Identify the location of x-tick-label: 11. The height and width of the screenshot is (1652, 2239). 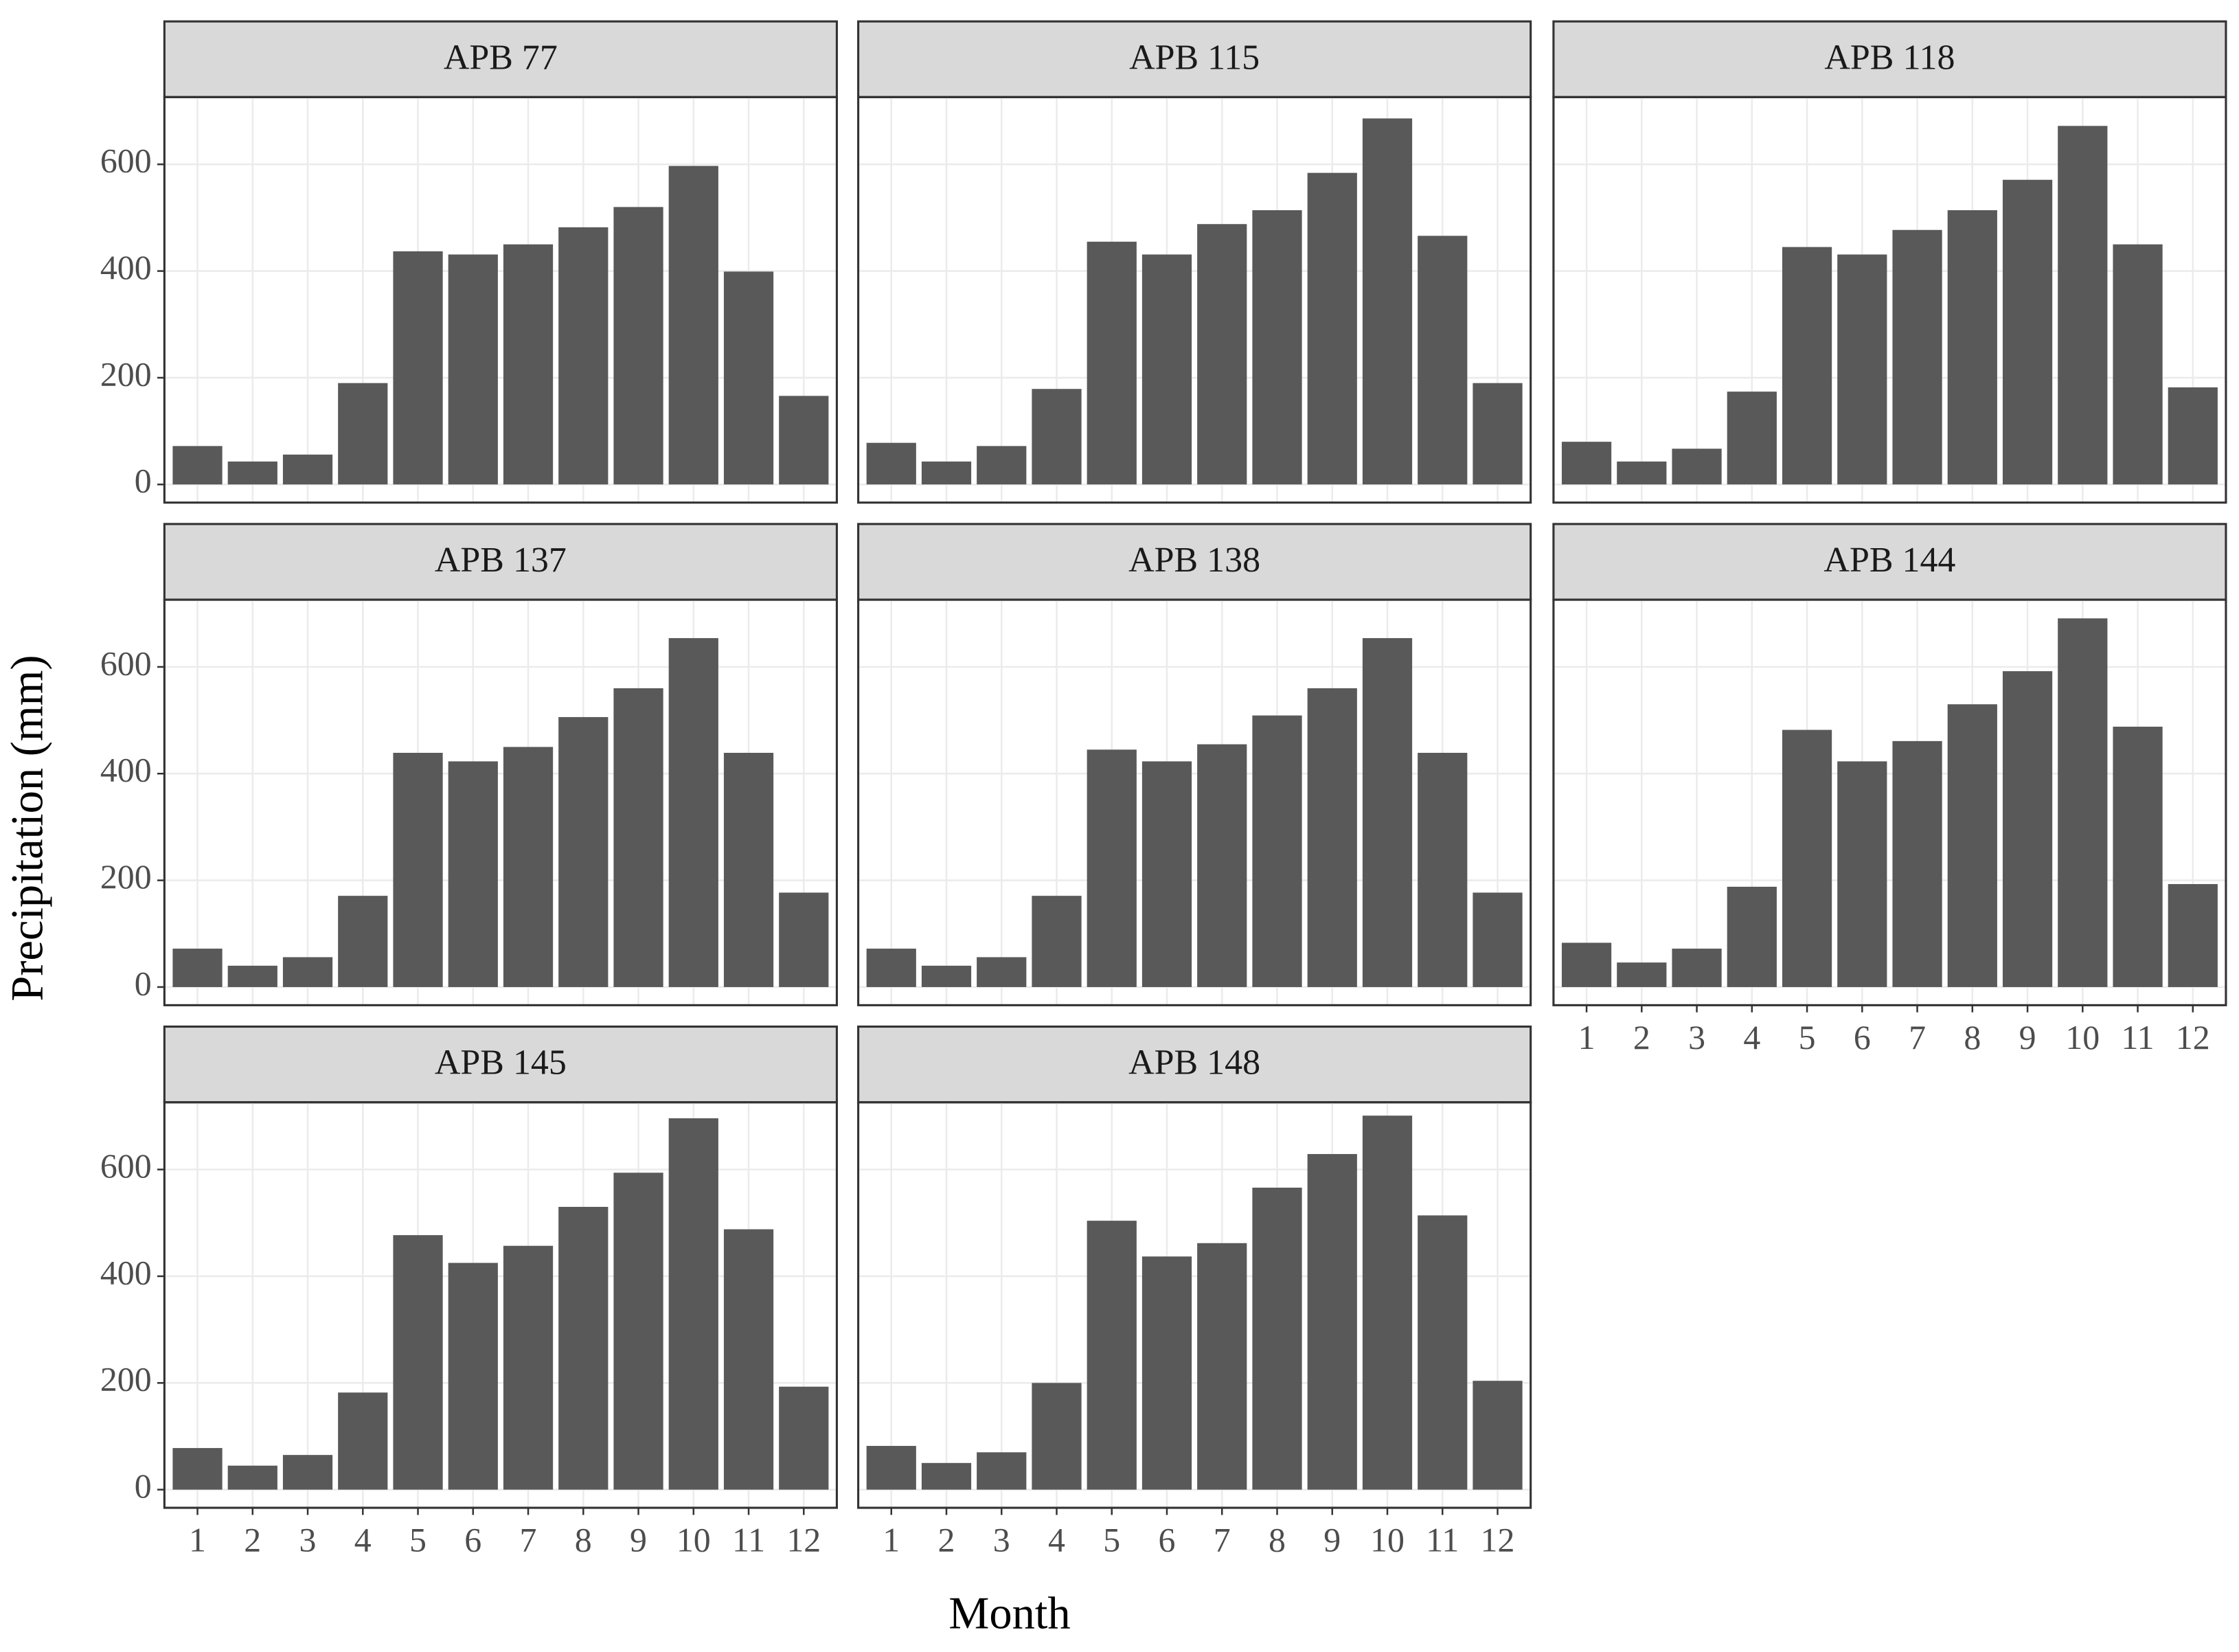
(2138, 1037).